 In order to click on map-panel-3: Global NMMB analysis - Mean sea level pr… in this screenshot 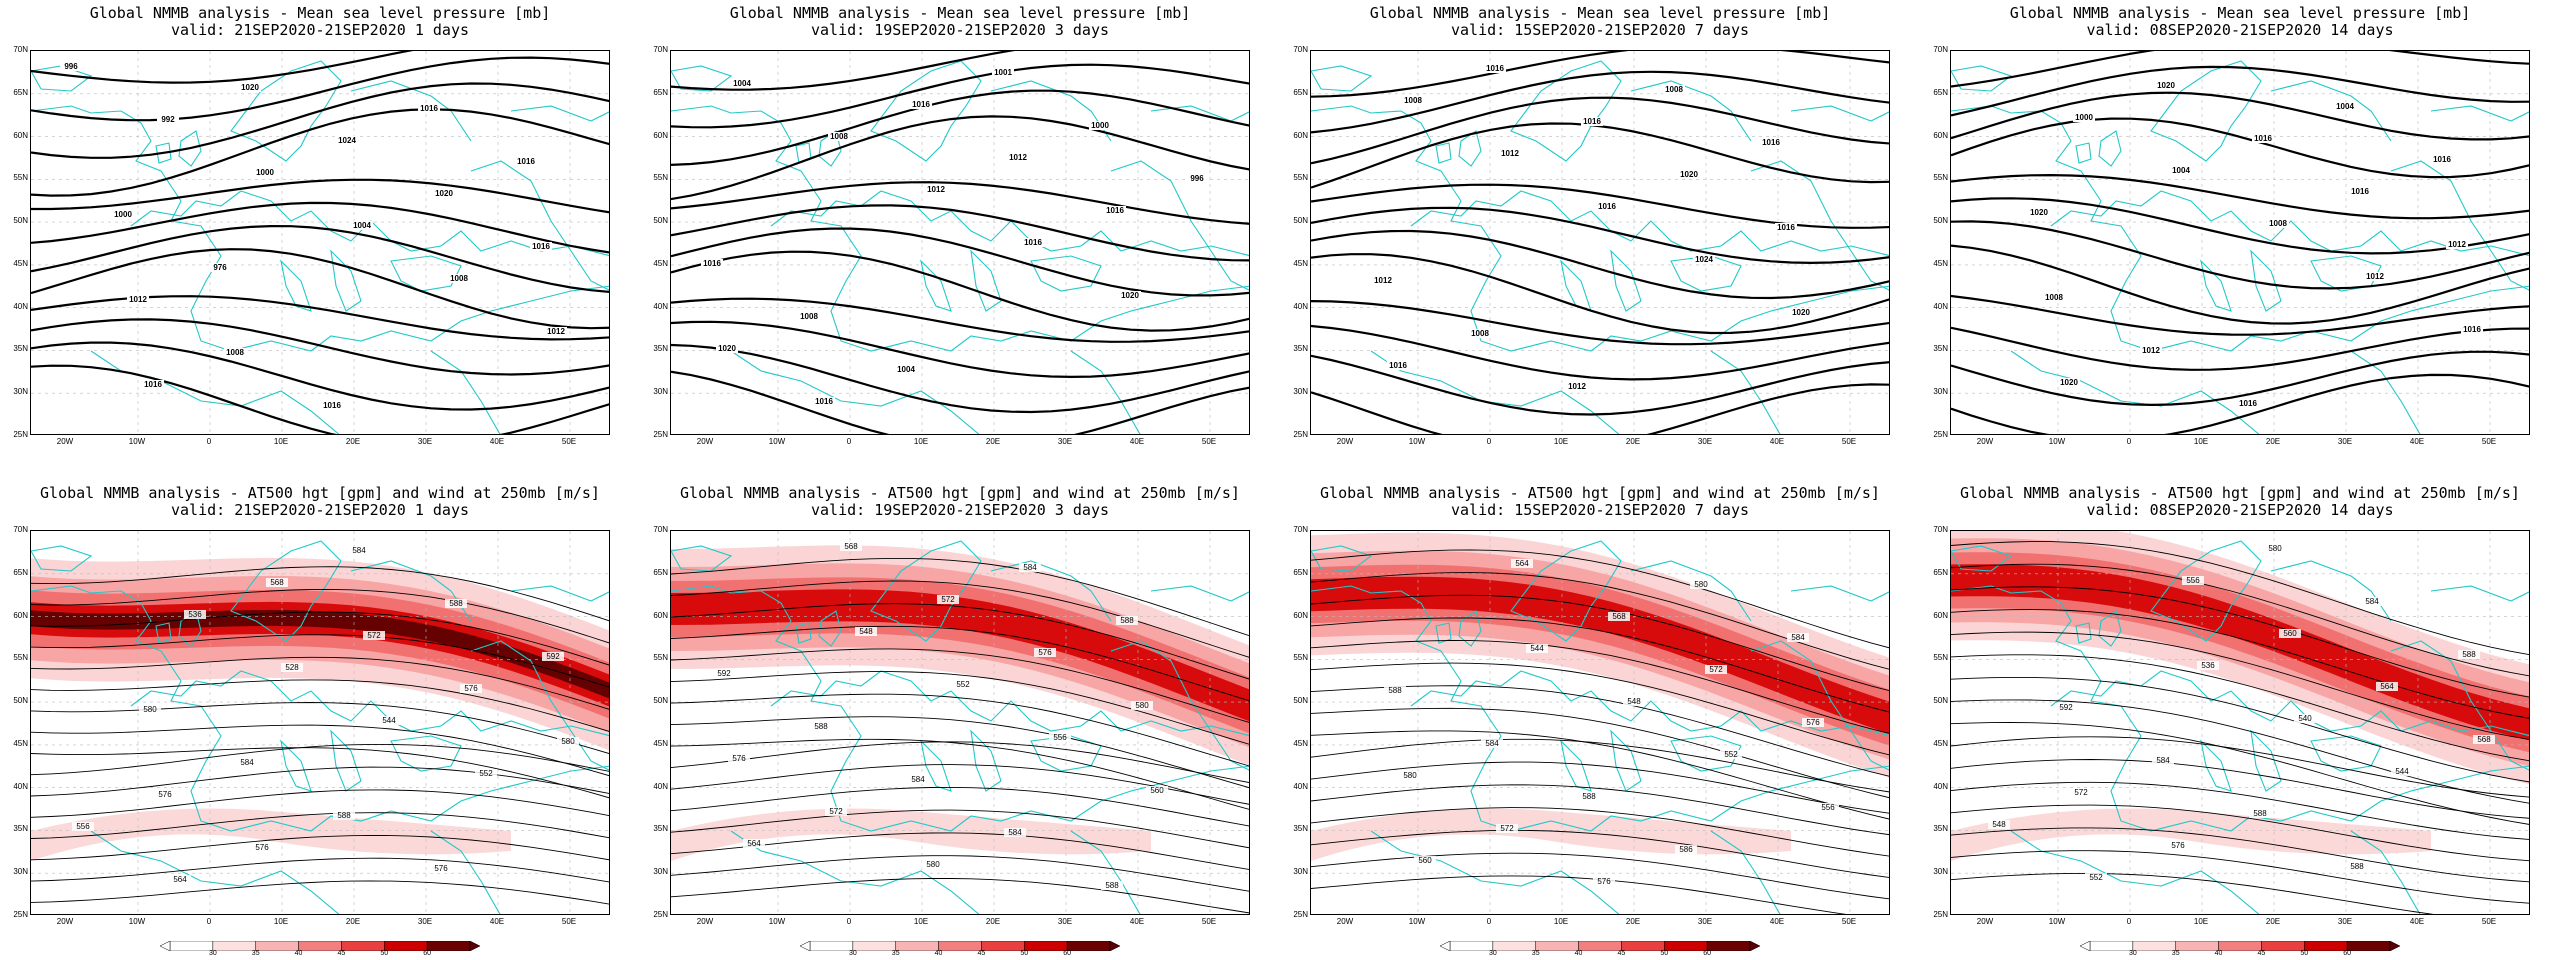, I will do `click(1600, 240)`.